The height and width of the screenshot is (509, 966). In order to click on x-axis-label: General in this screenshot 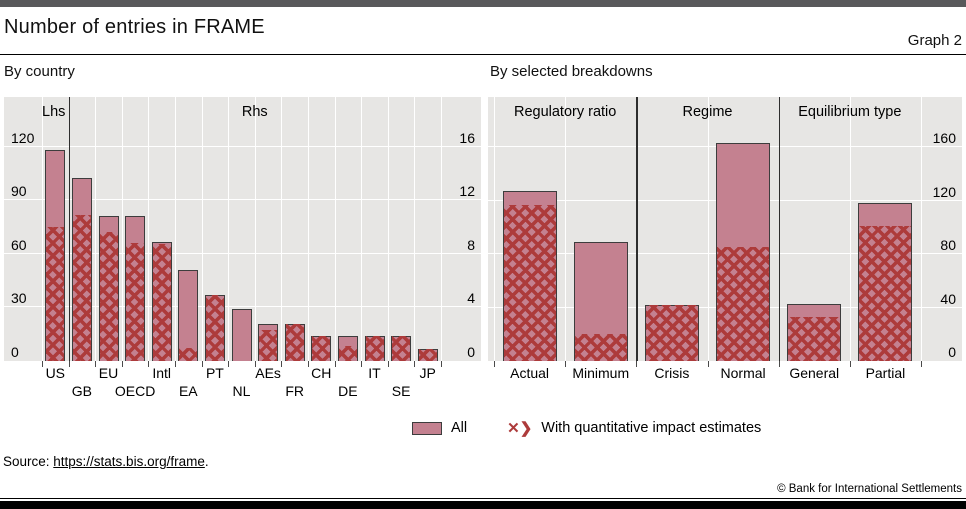, I will do `click(814, 373)`.